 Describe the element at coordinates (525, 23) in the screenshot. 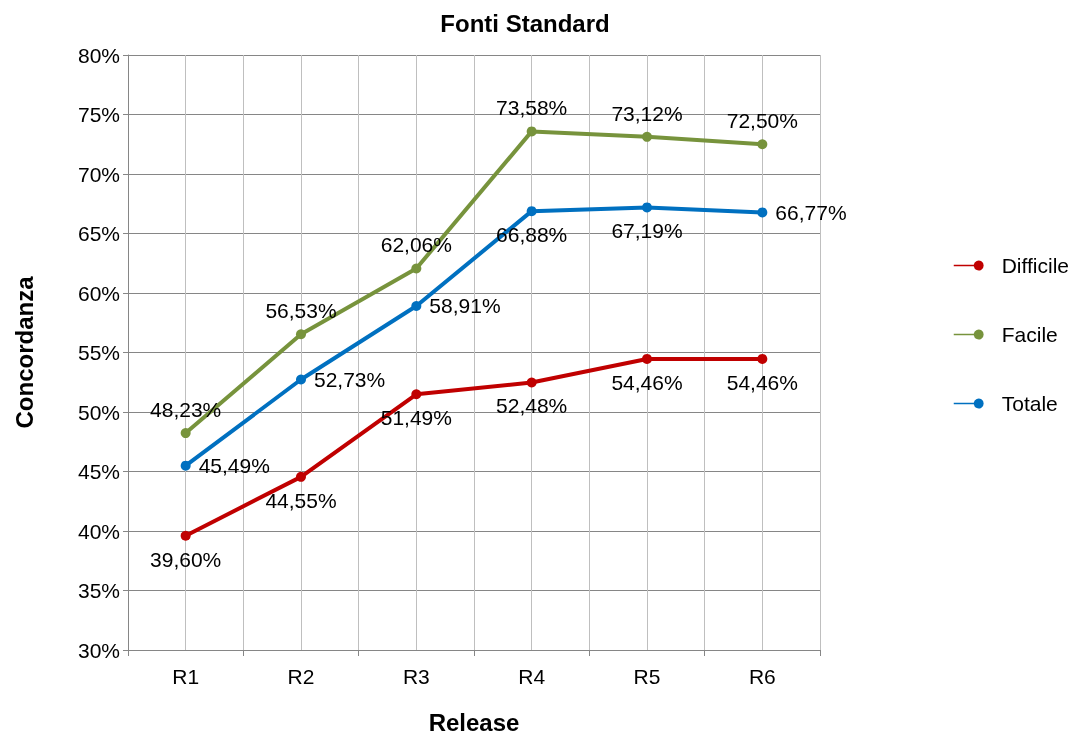

I see `chart-title: Fonti Standard` at that location.